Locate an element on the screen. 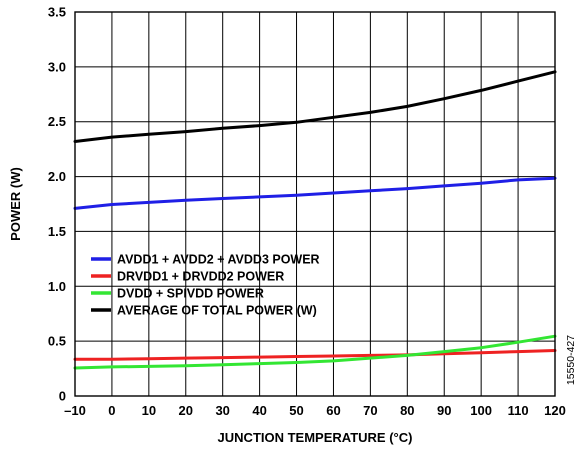  x-tick-label: 110 is located at coordinates (518, 410).